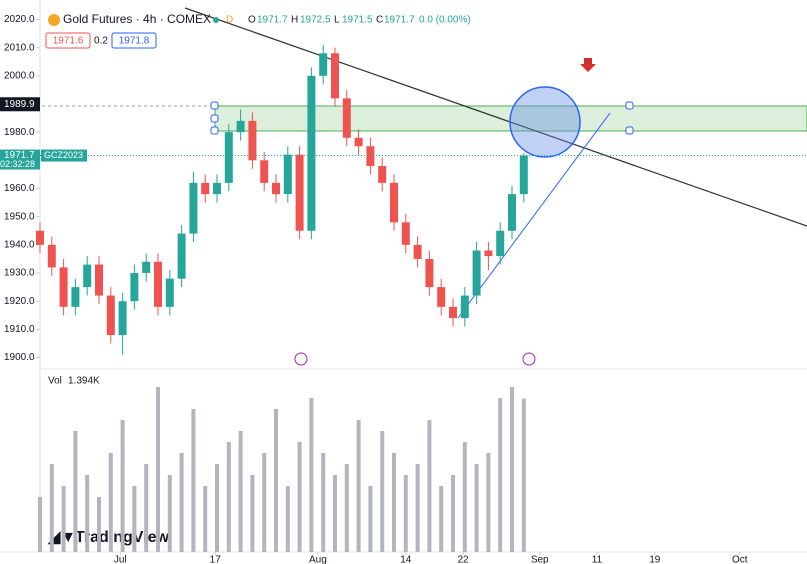 This screenshot has height=564, width=807. I want to click on x-tick-label: Sep, so click(540, 559).